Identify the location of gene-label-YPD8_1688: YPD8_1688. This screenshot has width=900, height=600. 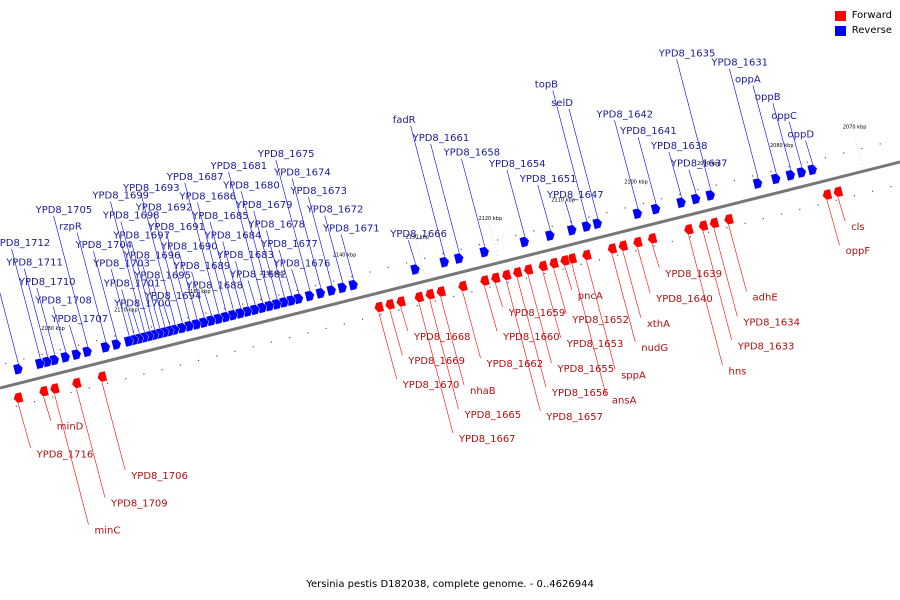
(214, 285).